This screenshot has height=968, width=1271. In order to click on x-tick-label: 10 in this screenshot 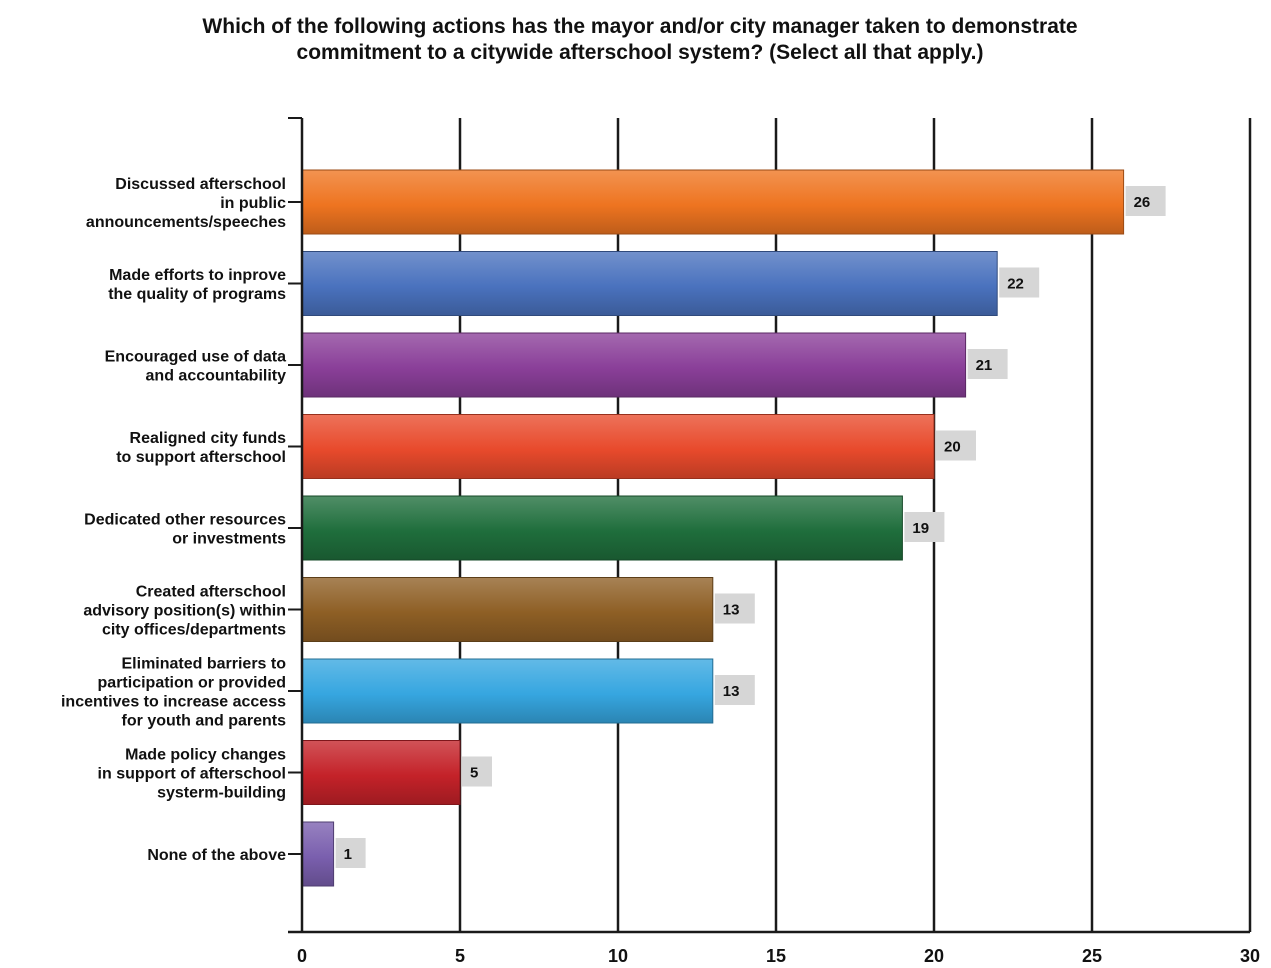, I will do `click(618, 956)`.